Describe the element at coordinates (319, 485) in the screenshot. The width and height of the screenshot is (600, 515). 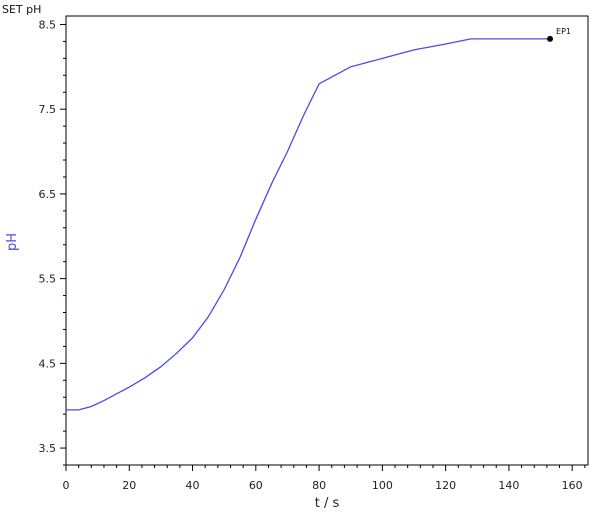
I see `x-tick-label: 80` at that location.